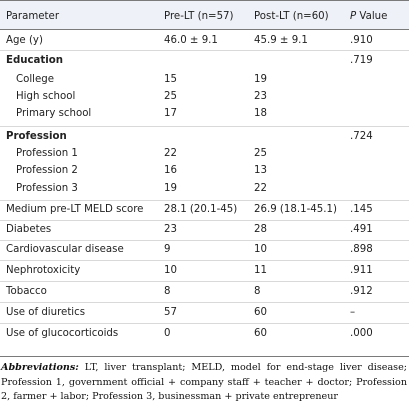  Describe the element at coordinates (361, 229) in the screenshot. I see `cell-p: .491` at that location.